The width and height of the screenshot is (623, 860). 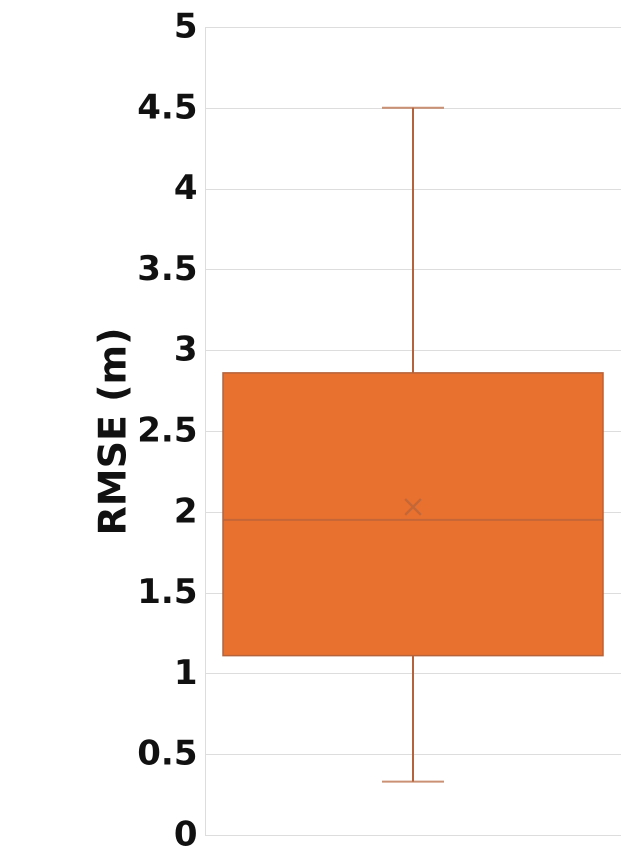 What do you see at coordinates (186, 26) in the screenshot?
I see `y-tick-label: 5` at bounding box center [186, 26].